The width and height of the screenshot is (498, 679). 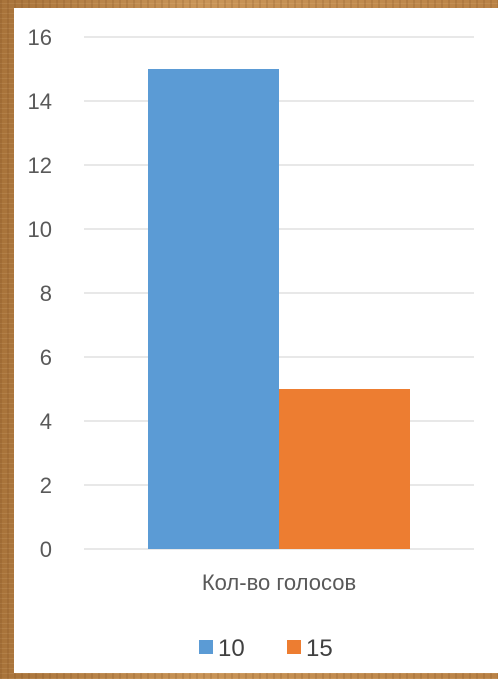 What do you see at coordinates (40, 229) in the screenshot?
I see `y-tick-label: 10` at bounding box center [40, 229].